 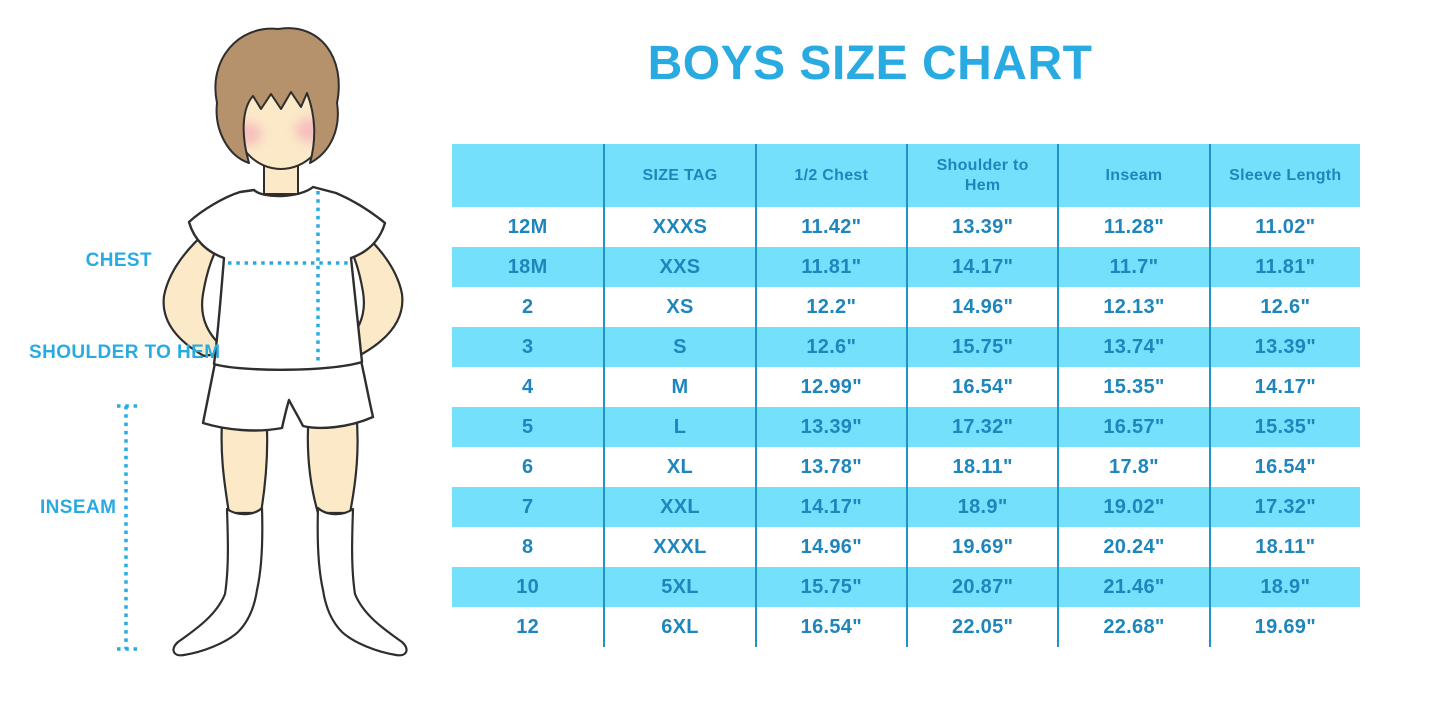 What do you see at coordinates (830, 227) in the screenshot?
I see `value-cell: 11.42"` at bounding box center [830, 227].